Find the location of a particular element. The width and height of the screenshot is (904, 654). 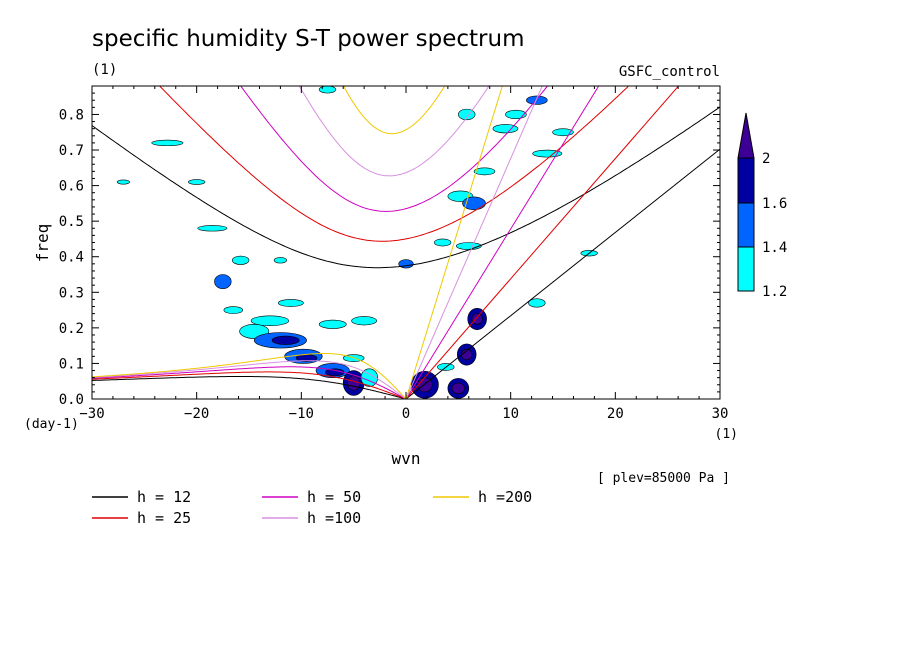

x-tick-label: −10 is located at coordinates (301, 414).